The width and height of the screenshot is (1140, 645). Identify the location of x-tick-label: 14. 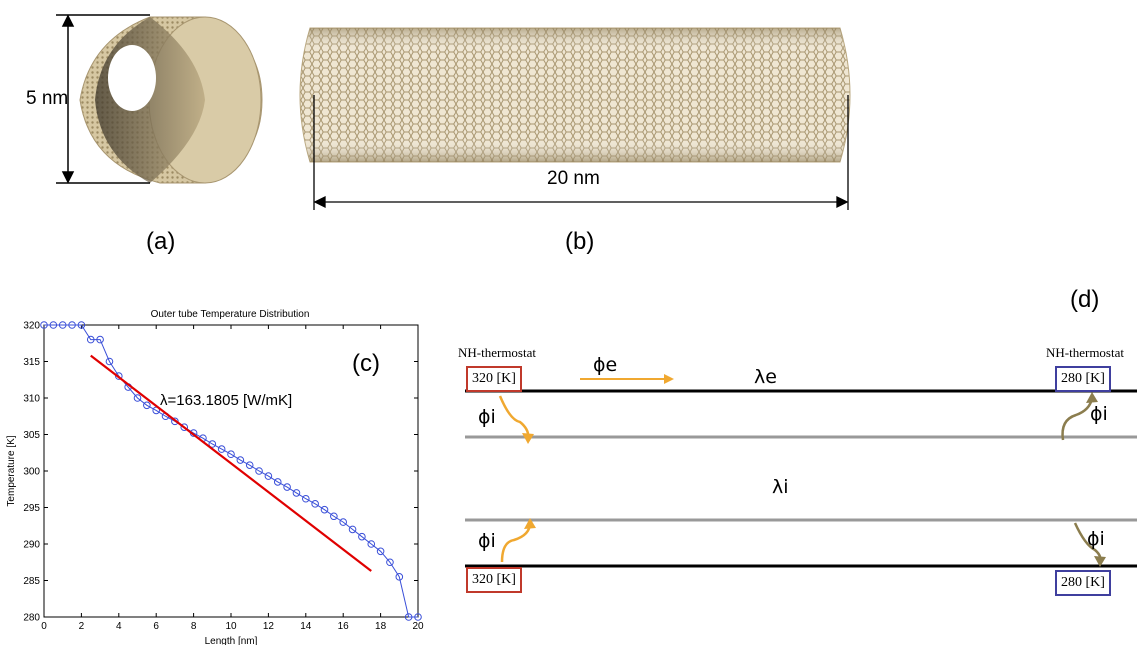
(306, 626).